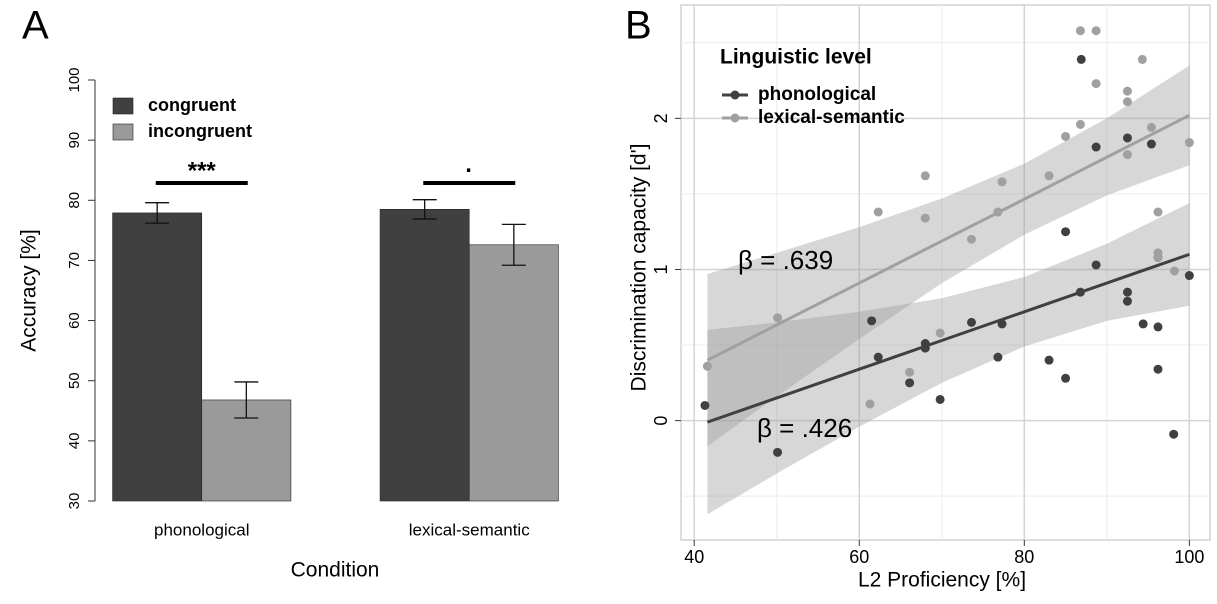  I want to click on y-tick-label: 60, so click(74, 320).